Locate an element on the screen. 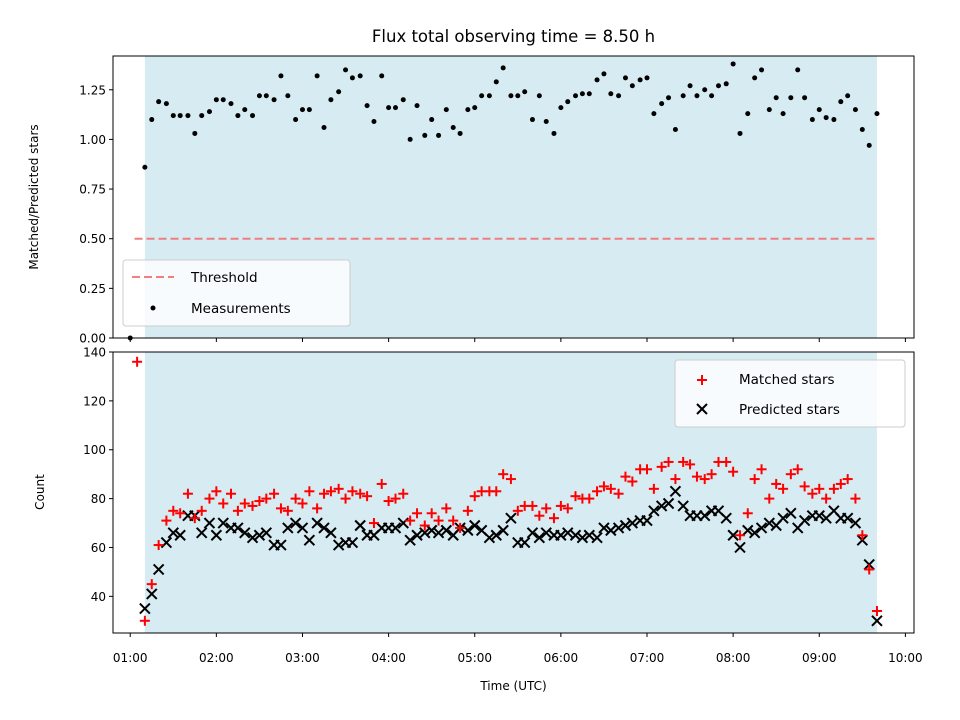 The image size is (960, 720). top-x-ticks is located at coordinates (517, 340).